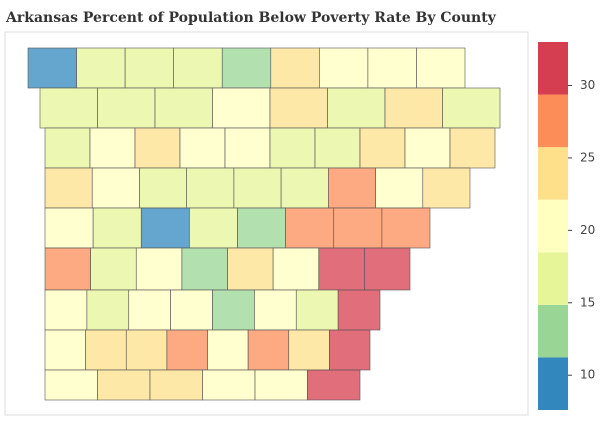 Image resolution: width=600 pixels, height=421 pixels. I want to click on colorbar: 10 15 20 25 30, so click(566, 226).